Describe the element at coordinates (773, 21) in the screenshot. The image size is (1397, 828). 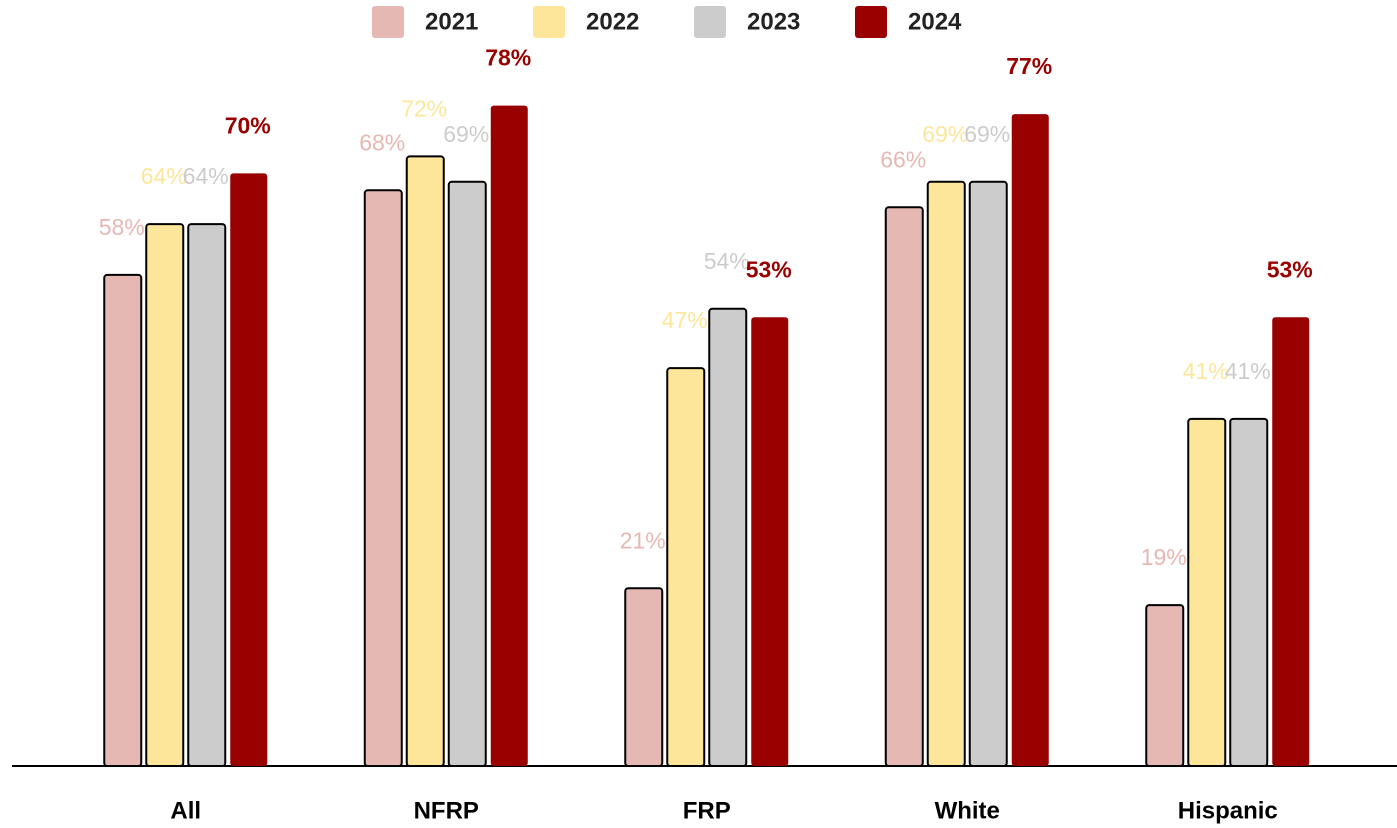
I see `legend-label: 2023` at that location.